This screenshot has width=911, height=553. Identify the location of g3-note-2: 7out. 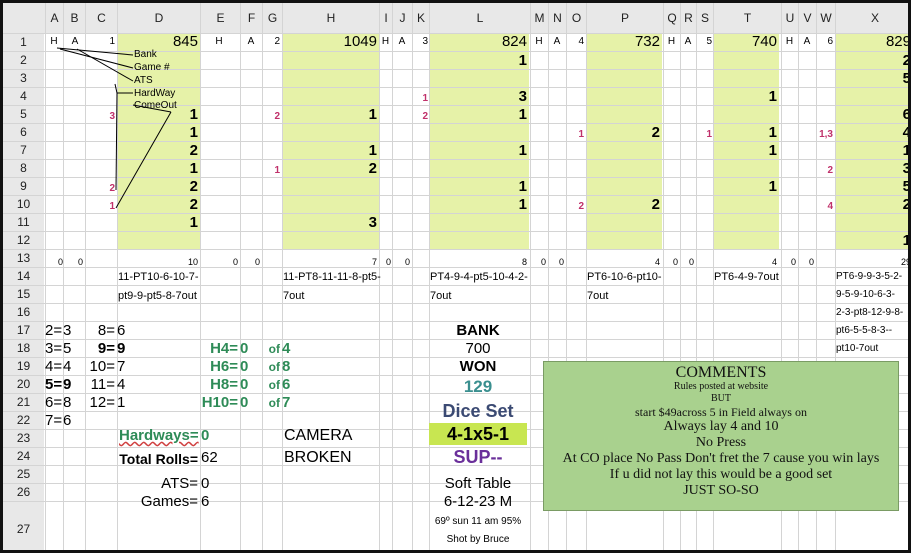
(441, 296).